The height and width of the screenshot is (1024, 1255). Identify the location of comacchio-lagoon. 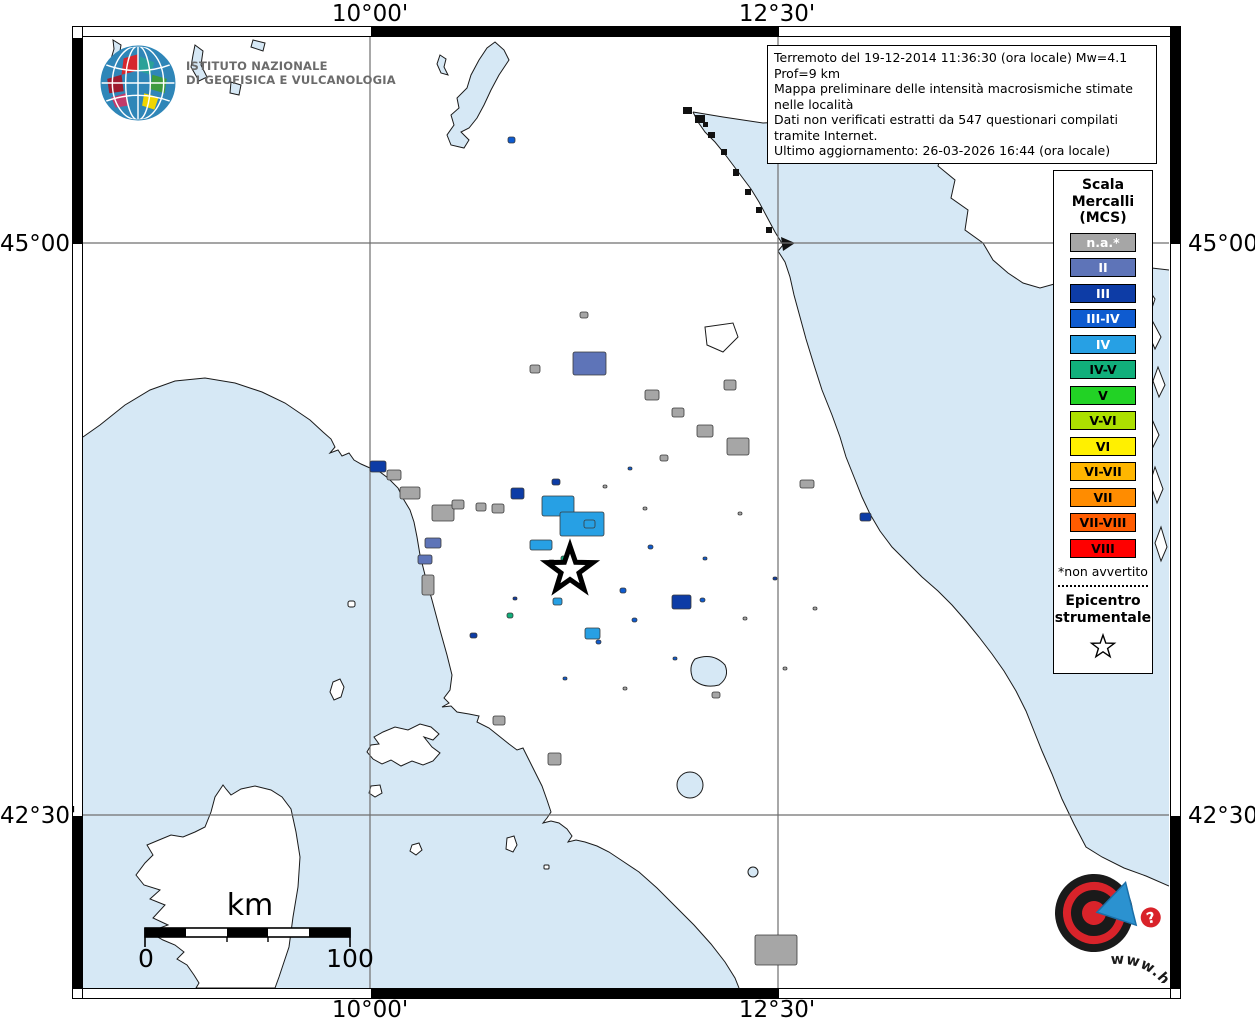
(721, 337).